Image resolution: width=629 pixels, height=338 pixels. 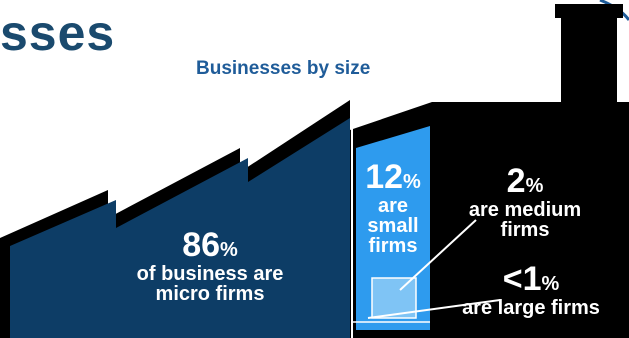 I want to click on small-firms-text-2: small, so click(x=393, y=226).